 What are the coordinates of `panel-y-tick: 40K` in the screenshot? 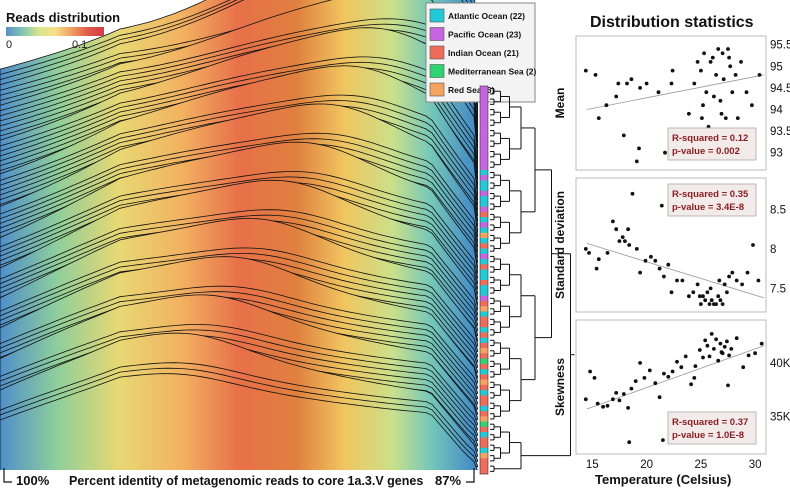 It's located at (780, 364).